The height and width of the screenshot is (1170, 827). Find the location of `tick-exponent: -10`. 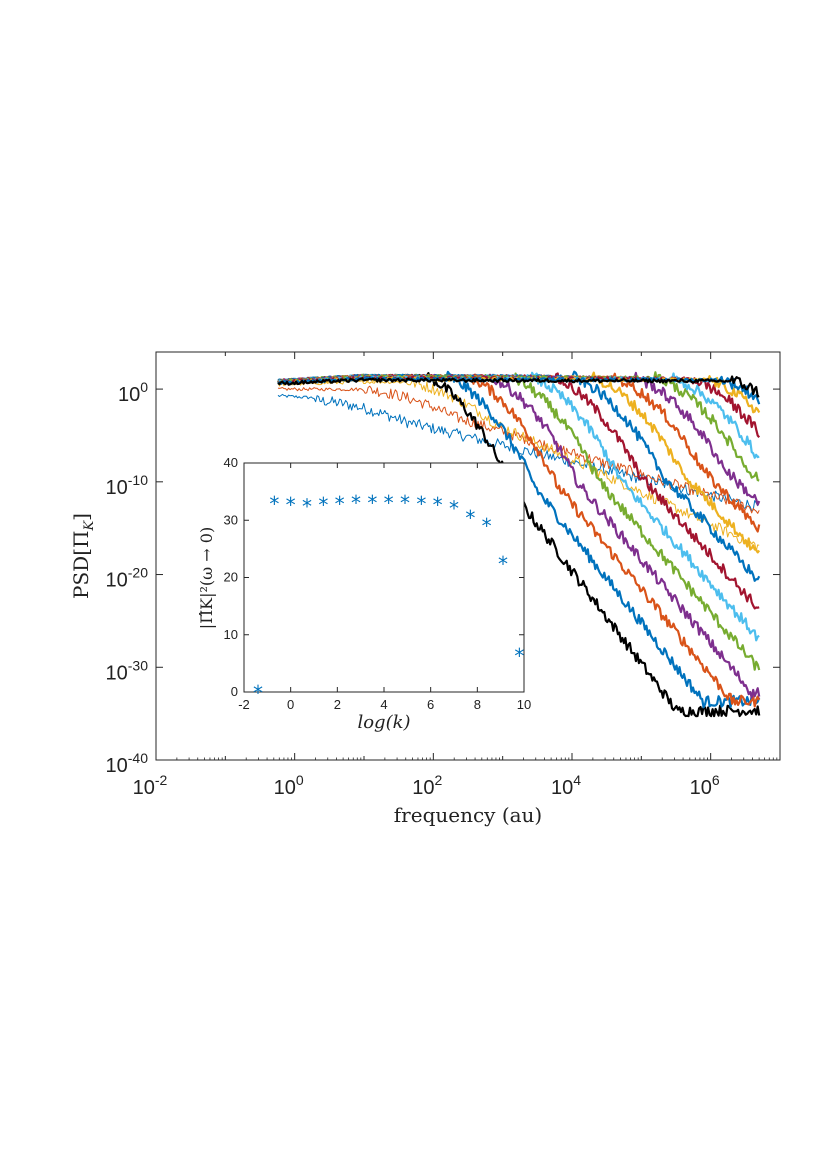

tick-exponent: -10 is located at coordinates (138, 480).